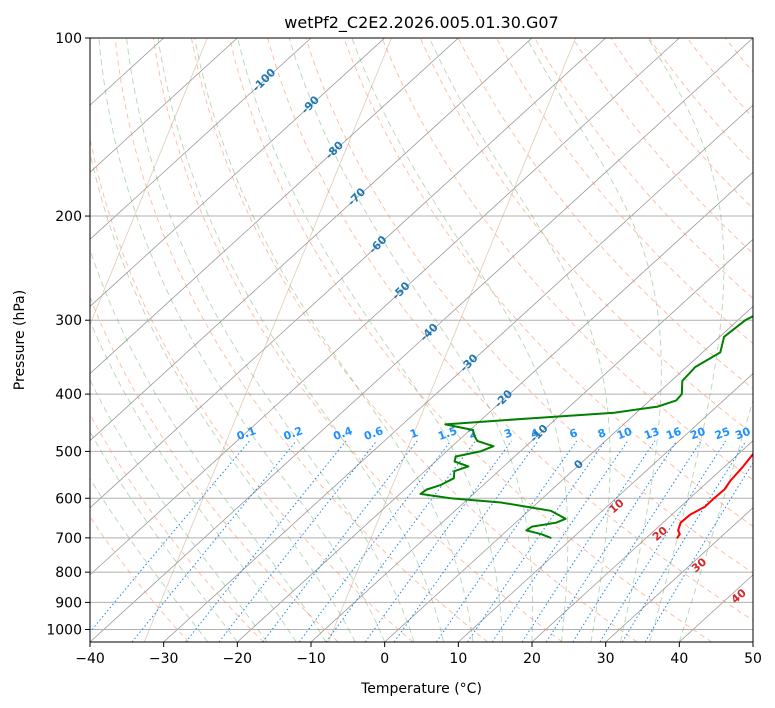  What do you see at coordinates (373, 433) in the screenshot?
I see `mixing-ratio-label: 0.6` at bounding box center [373, 433].